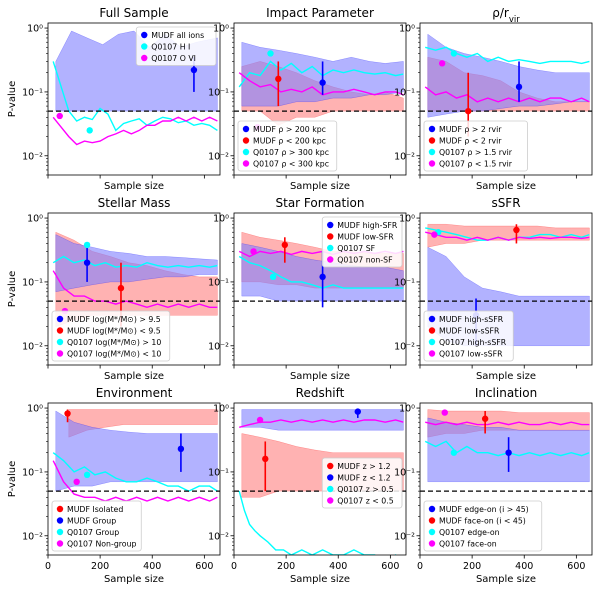 Image resolution: width=598 pixels, height=600 pixels. What do you see at coordinates (133, 13) in the screenshot?
I see `panel-title: Full Sample` at bounding box center [133, 13].